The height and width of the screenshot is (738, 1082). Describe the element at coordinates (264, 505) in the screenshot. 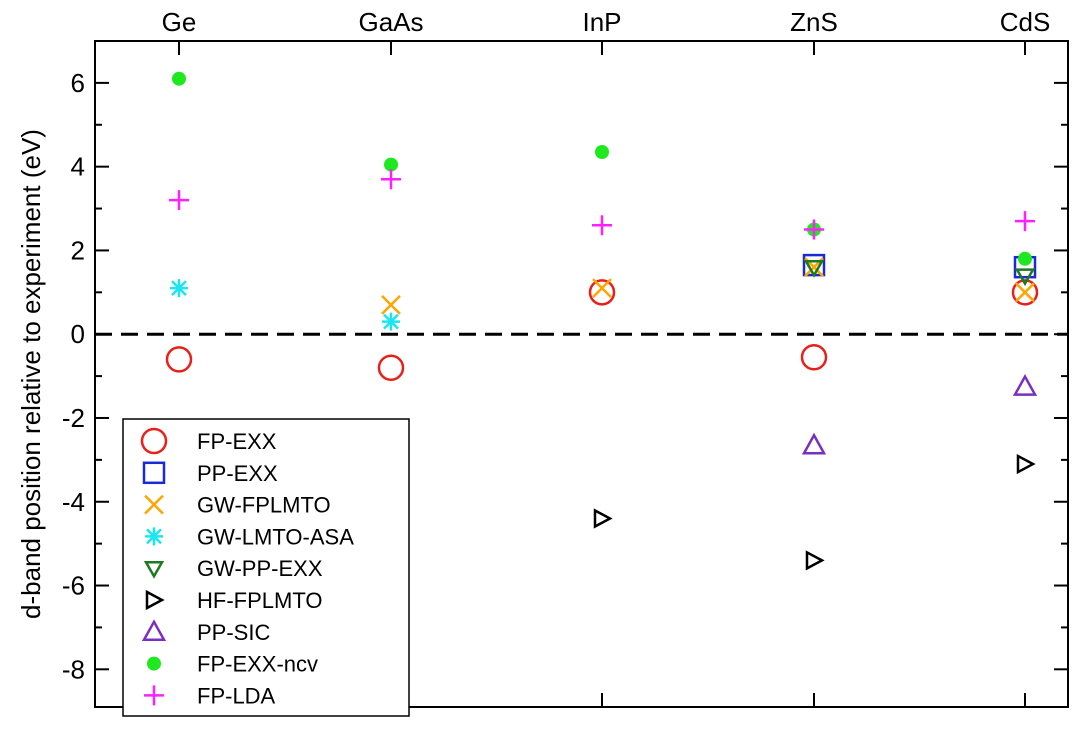

I see `legend-label-gw-fplmto: GW-FPLMTO` at that location.